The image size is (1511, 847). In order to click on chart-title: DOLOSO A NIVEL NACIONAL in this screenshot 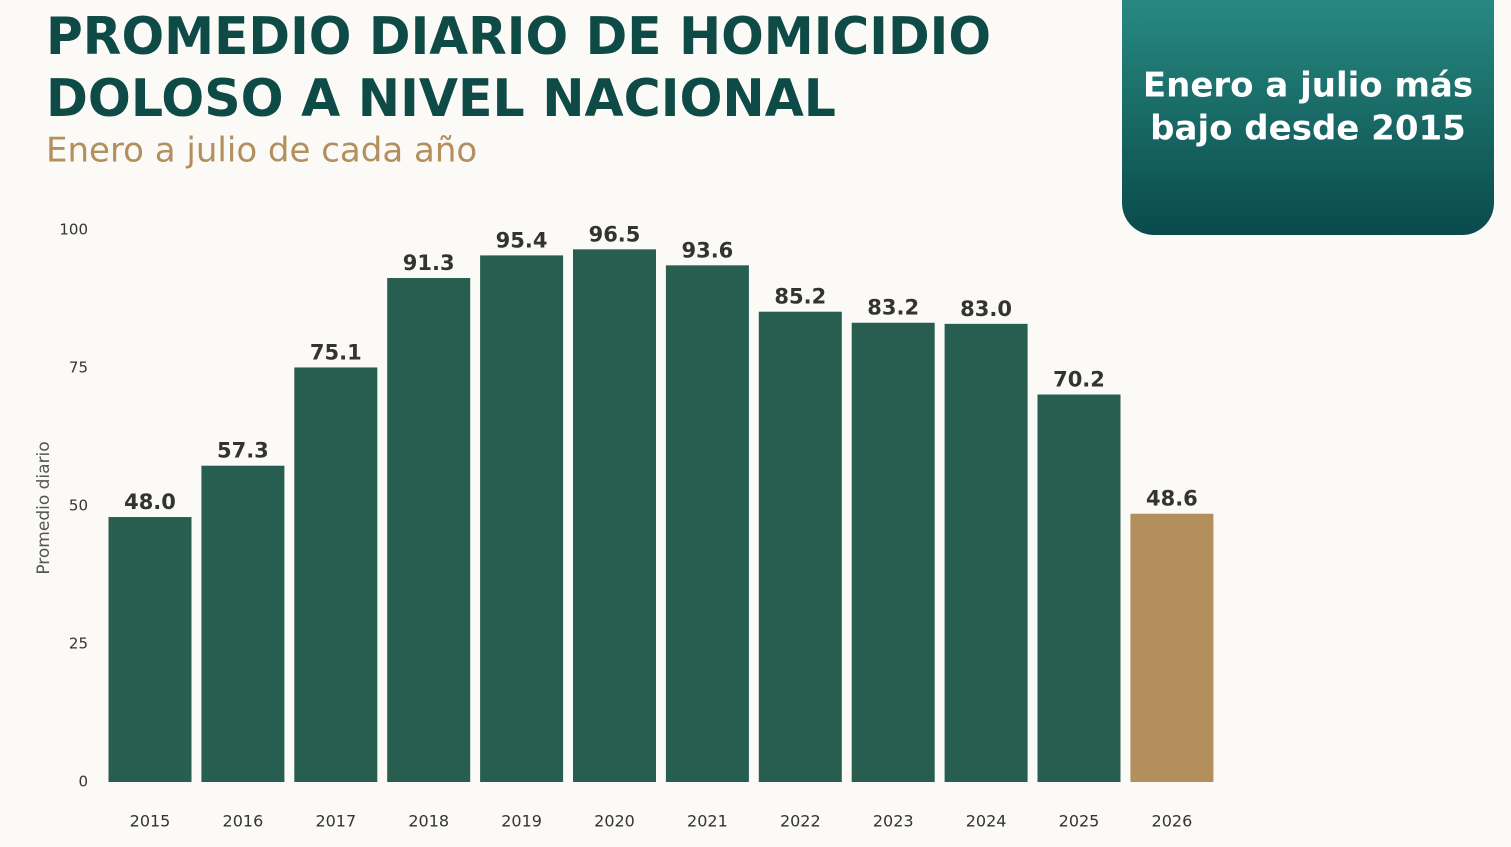, I will do `click(441, 99)`.